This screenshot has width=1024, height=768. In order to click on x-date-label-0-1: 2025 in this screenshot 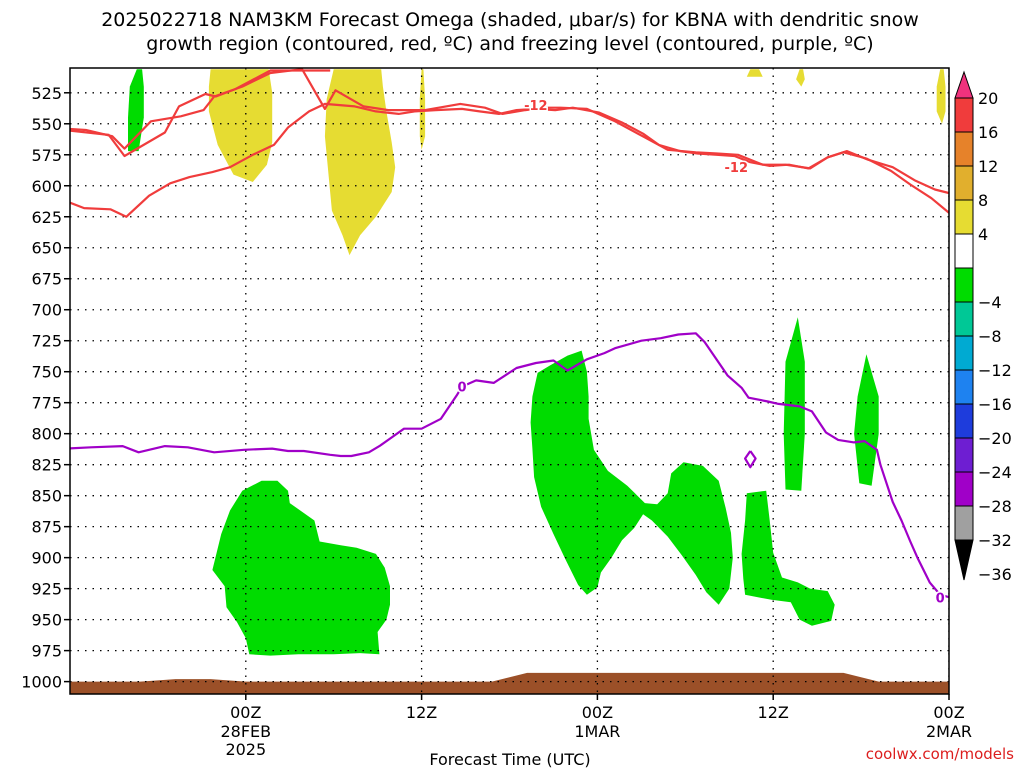, I will do `click(245, 749)`.